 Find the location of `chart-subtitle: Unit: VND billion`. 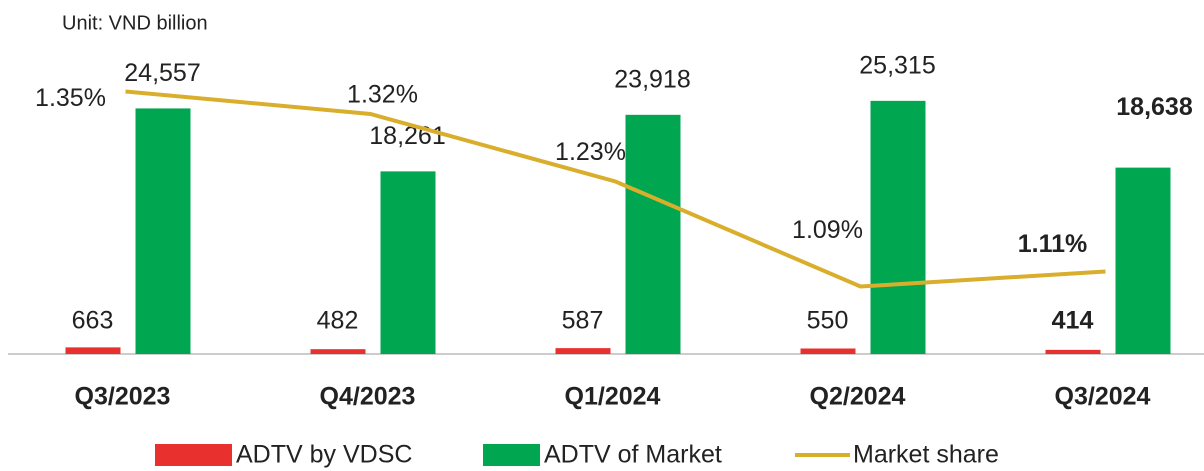

chart-subtitle: Unit: VND billion is located at coordinates (135, 23).